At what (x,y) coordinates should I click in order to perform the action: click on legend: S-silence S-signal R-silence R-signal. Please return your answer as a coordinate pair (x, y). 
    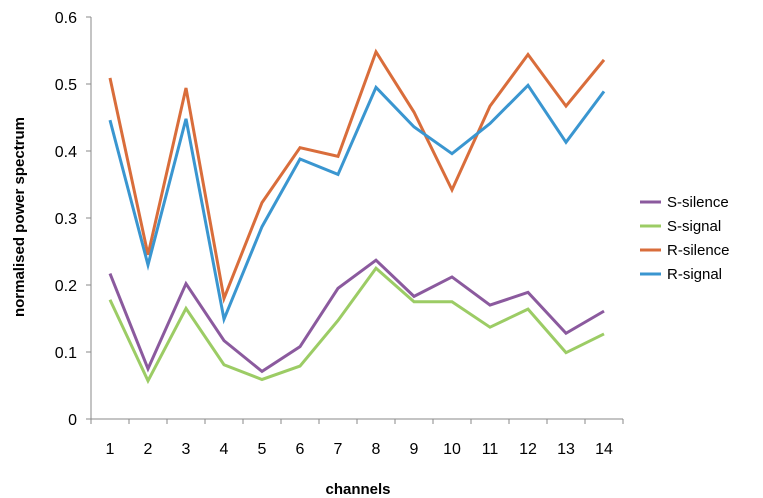
    Looking at the image, I should click on (685, 238).